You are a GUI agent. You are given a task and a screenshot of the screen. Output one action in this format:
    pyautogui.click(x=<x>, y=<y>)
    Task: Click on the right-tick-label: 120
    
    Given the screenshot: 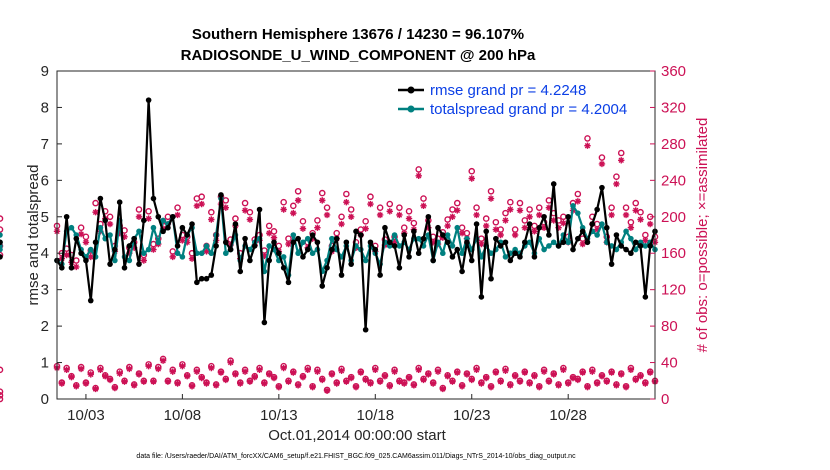 What is the action you would take?
    pyautogui.click(x=673, y=290)
    